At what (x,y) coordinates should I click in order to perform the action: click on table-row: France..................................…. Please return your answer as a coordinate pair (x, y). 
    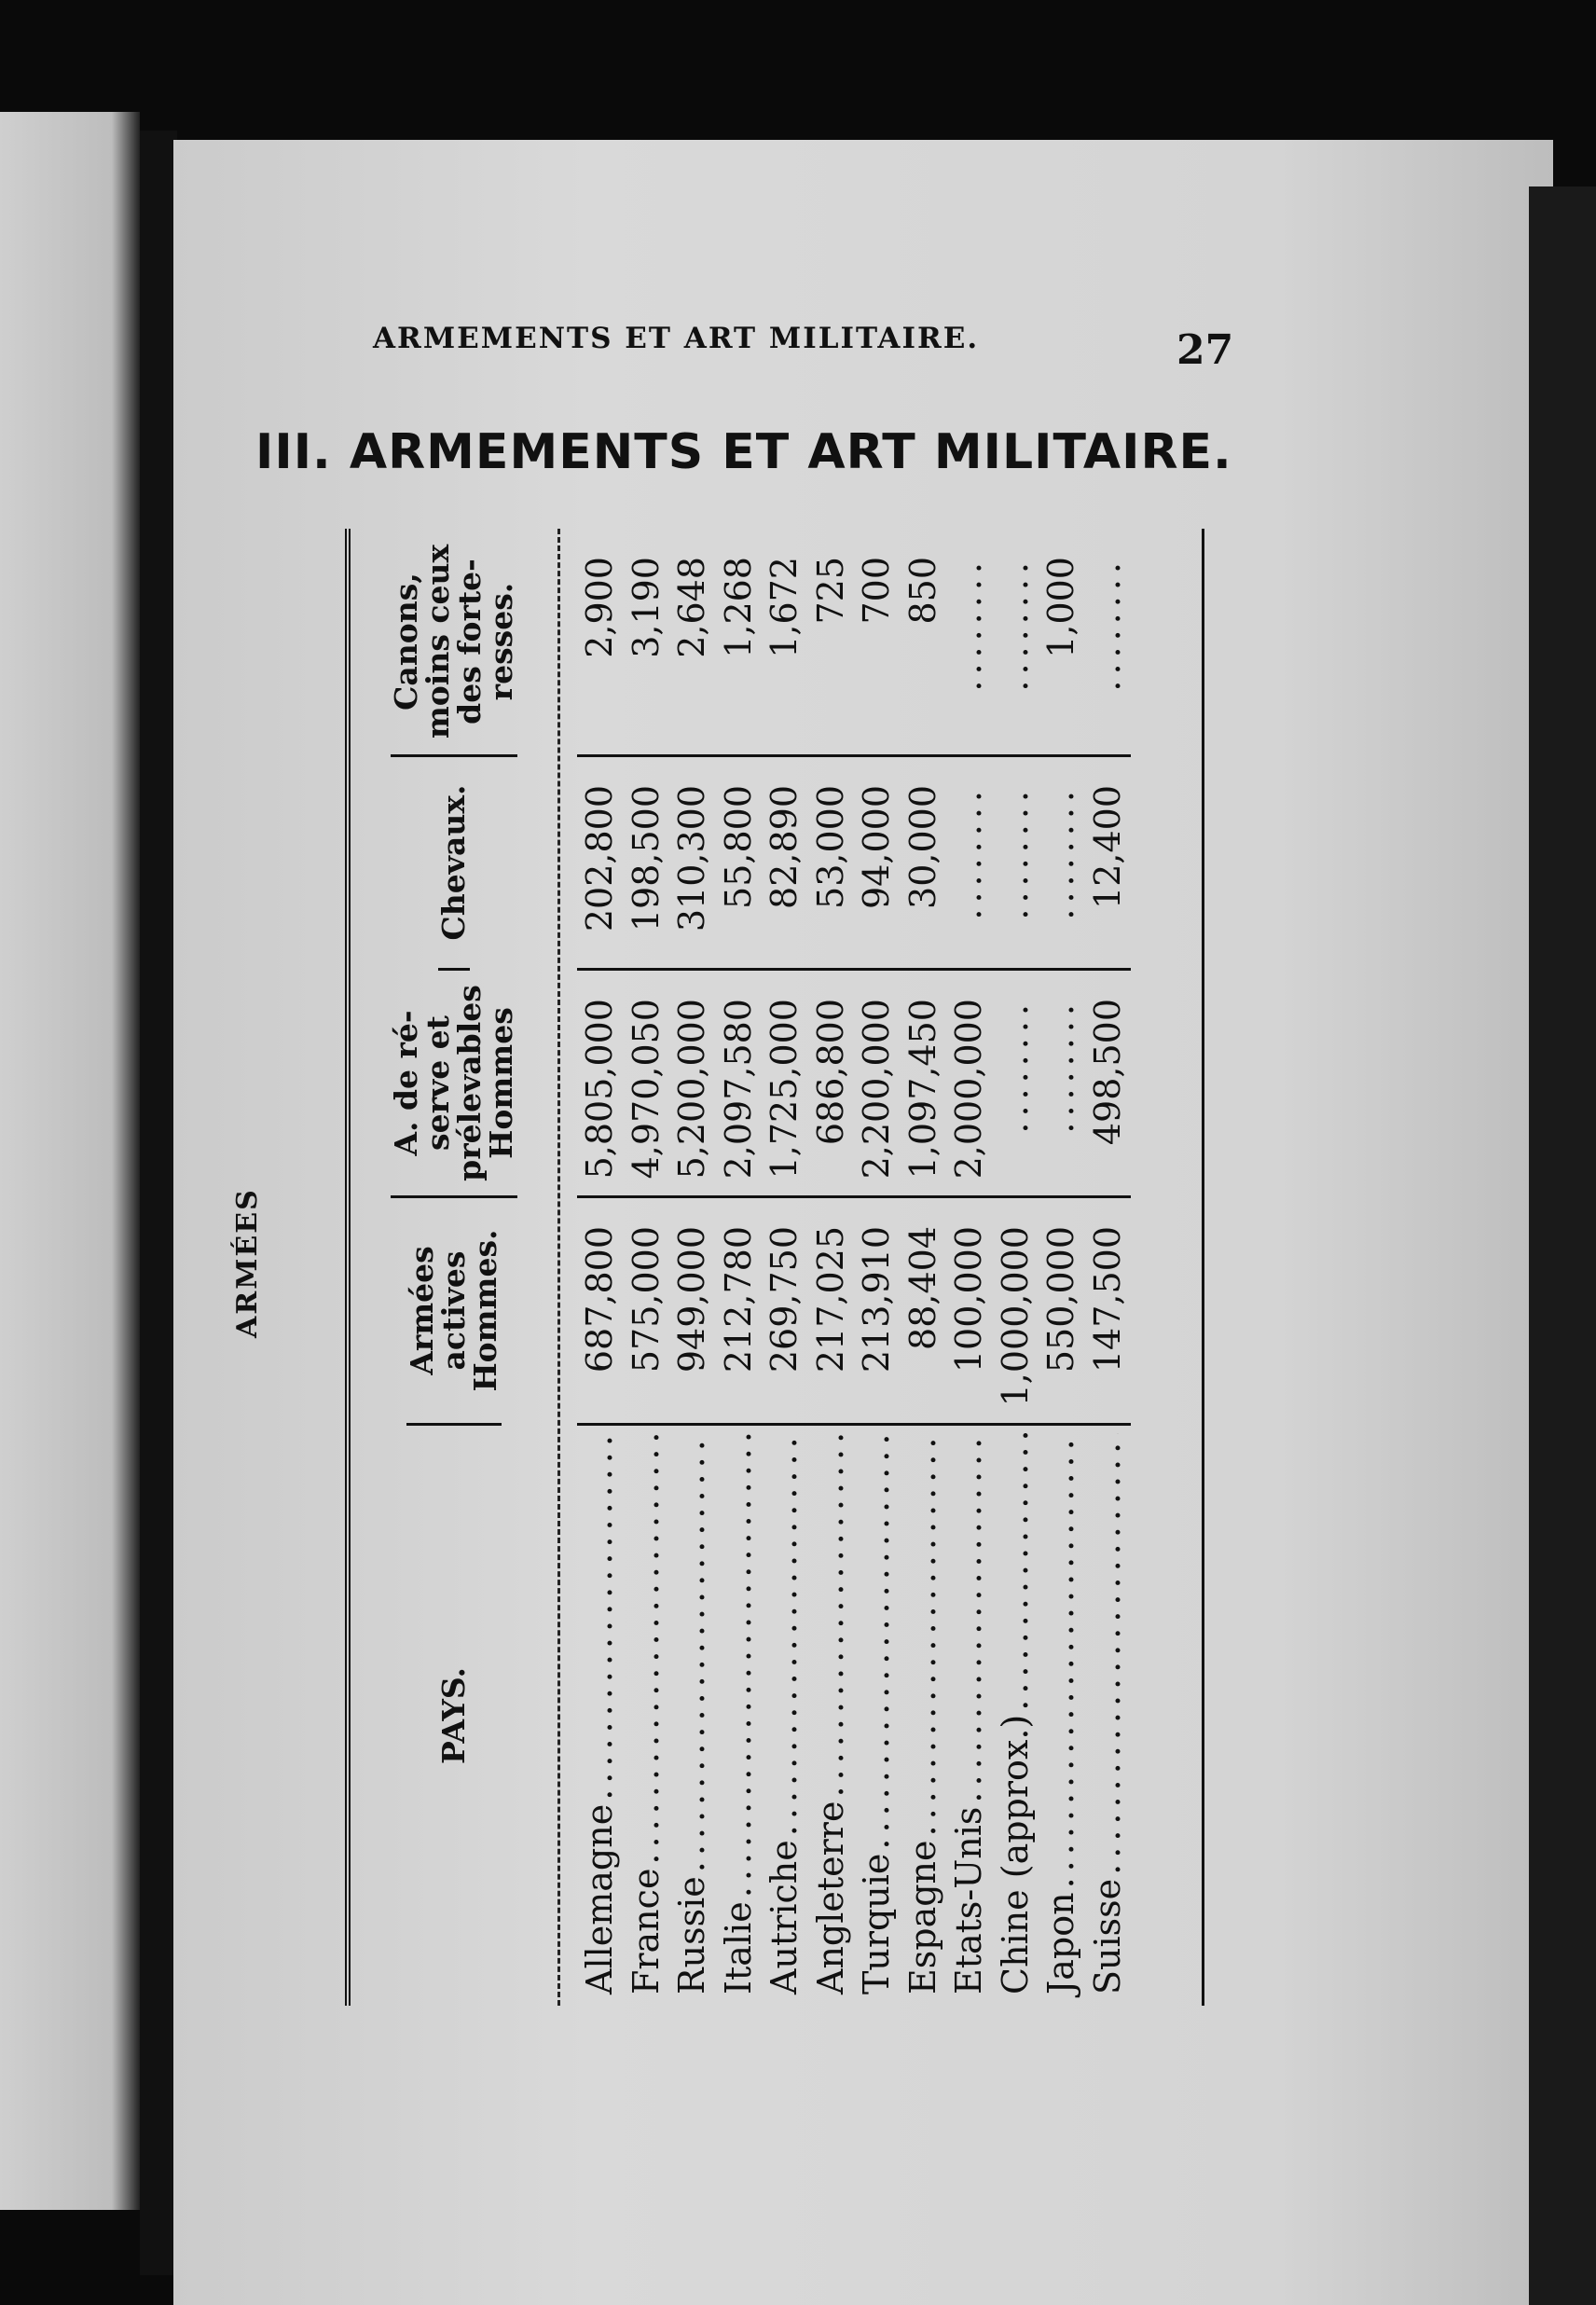
    Looking at the image, I should click on (646, 1267).